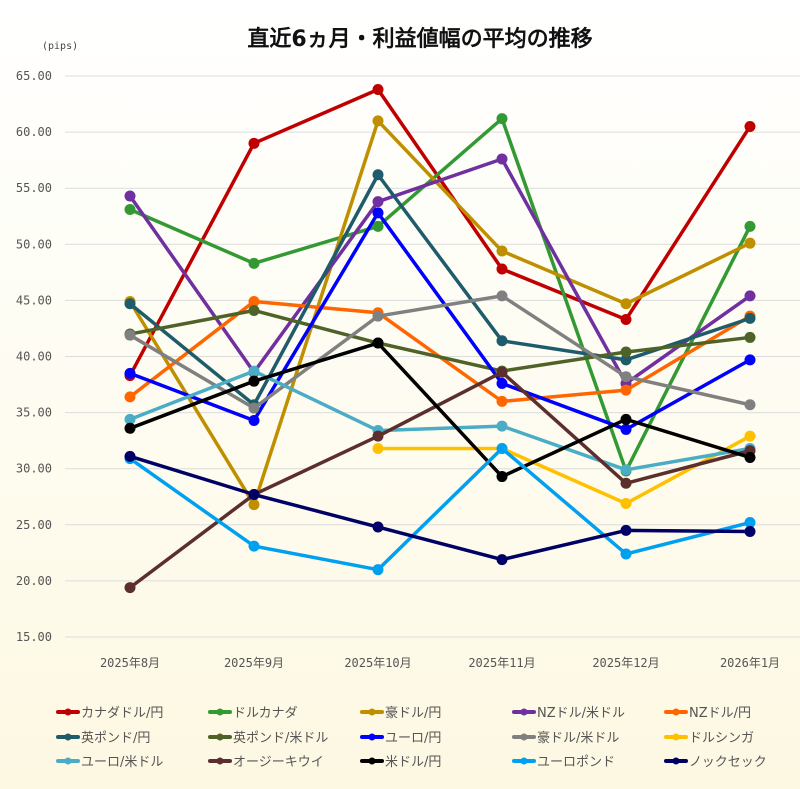 This screenshot has height=789, width=800. Describe the element at coordinates (266, 762) in the screenshot. I see `legend-item: オージーキウイ` at that location.